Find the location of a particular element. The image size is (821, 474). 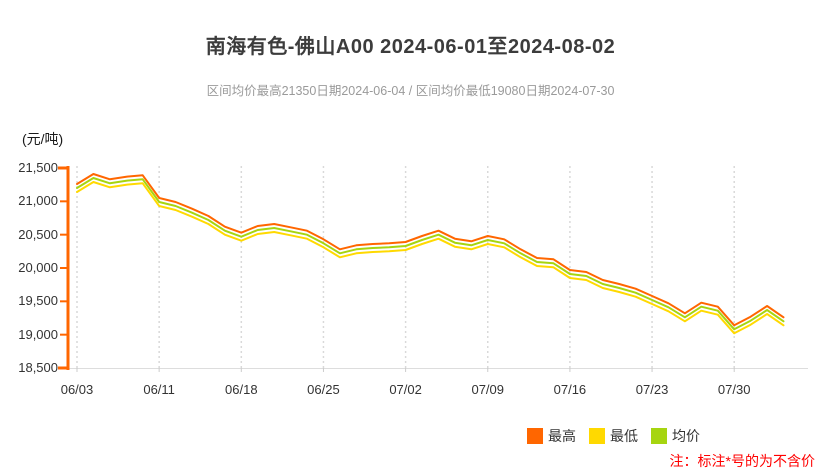

legend-item-最低: 最低 is located at coordinates (613, 436).